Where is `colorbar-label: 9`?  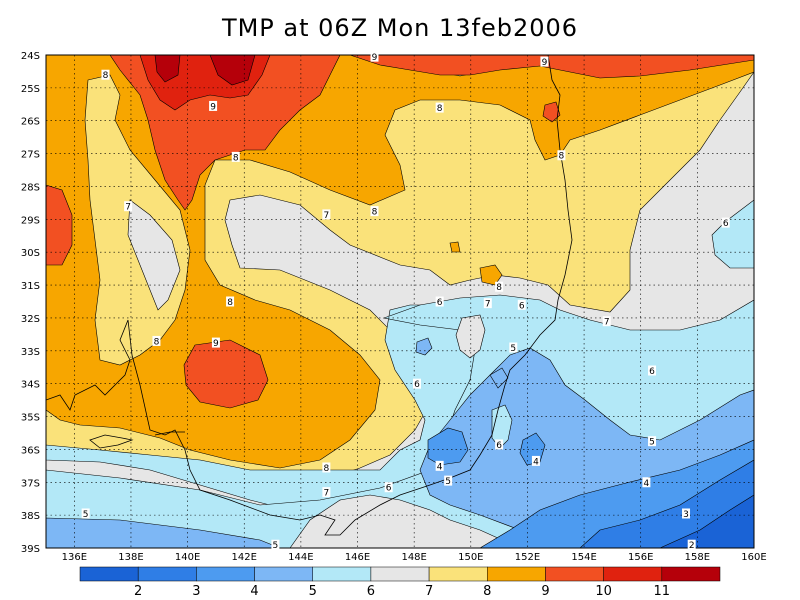 colorbar-label: 9 is located at coordinates (545, 591).